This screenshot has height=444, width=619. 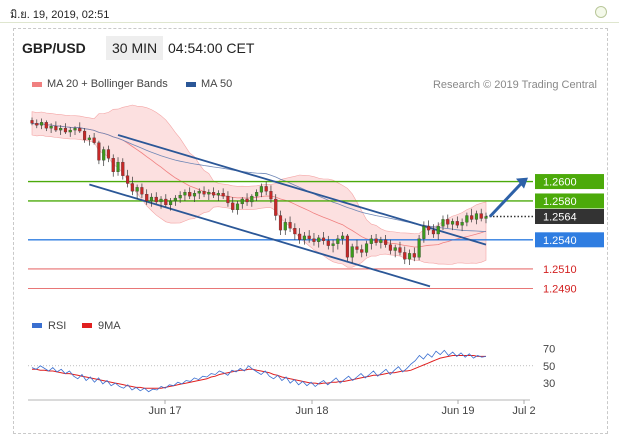 What do you see at coordinates (506, 199) in the screenshot?
I see `forecast-arrow-shaft` at bounding box center [506, 199].